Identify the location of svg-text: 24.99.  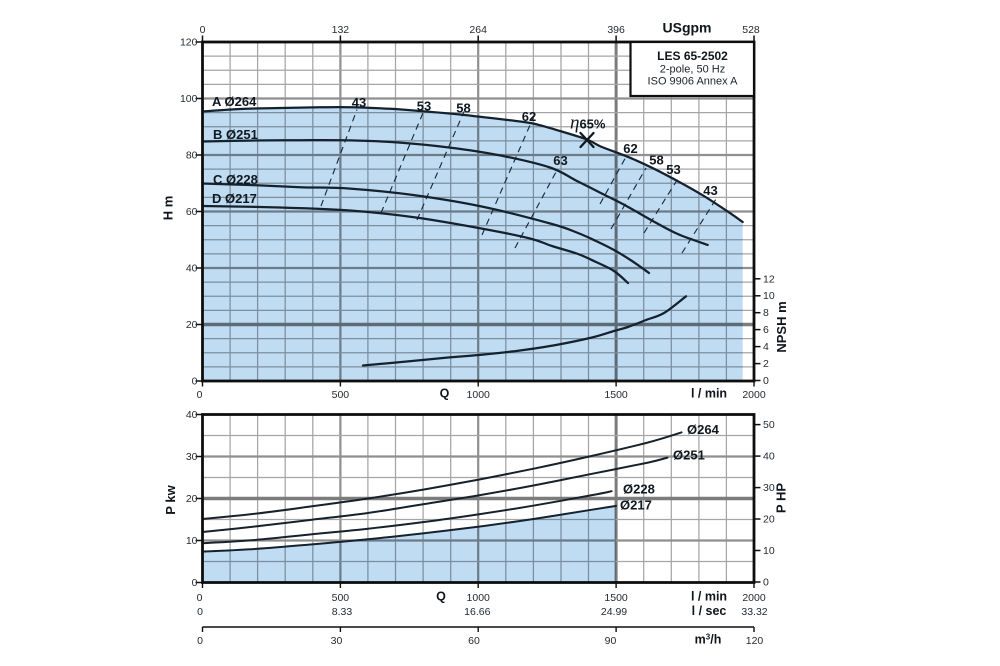
(614, 612).